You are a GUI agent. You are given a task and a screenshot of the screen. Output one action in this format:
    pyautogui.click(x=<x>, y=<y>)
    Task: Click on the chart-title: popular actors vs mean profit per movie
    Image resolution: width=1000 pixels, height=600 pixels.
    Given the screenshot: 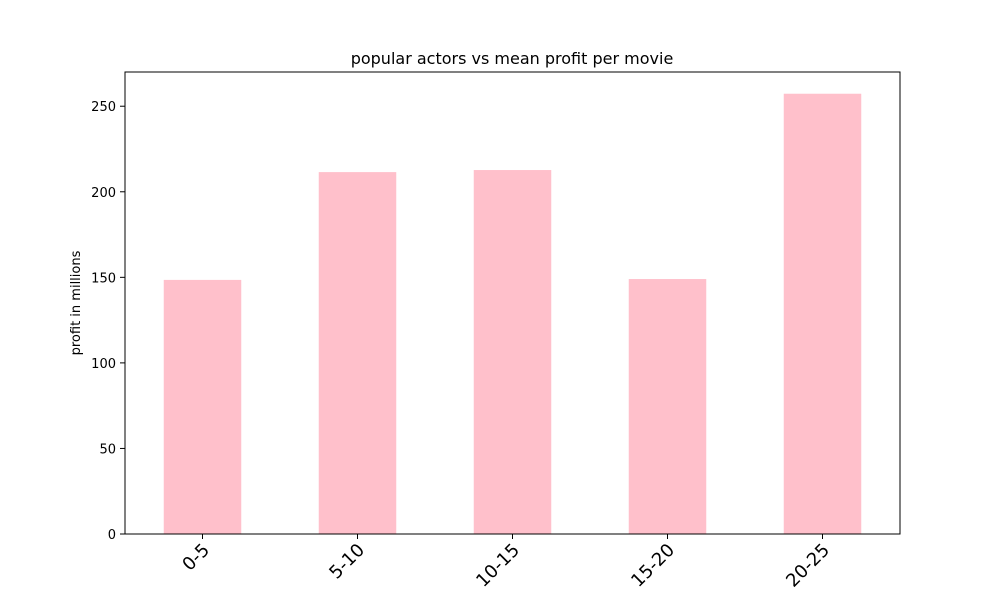 What is the action you would take?
    pyautogui.click(x=512, y=58)
    